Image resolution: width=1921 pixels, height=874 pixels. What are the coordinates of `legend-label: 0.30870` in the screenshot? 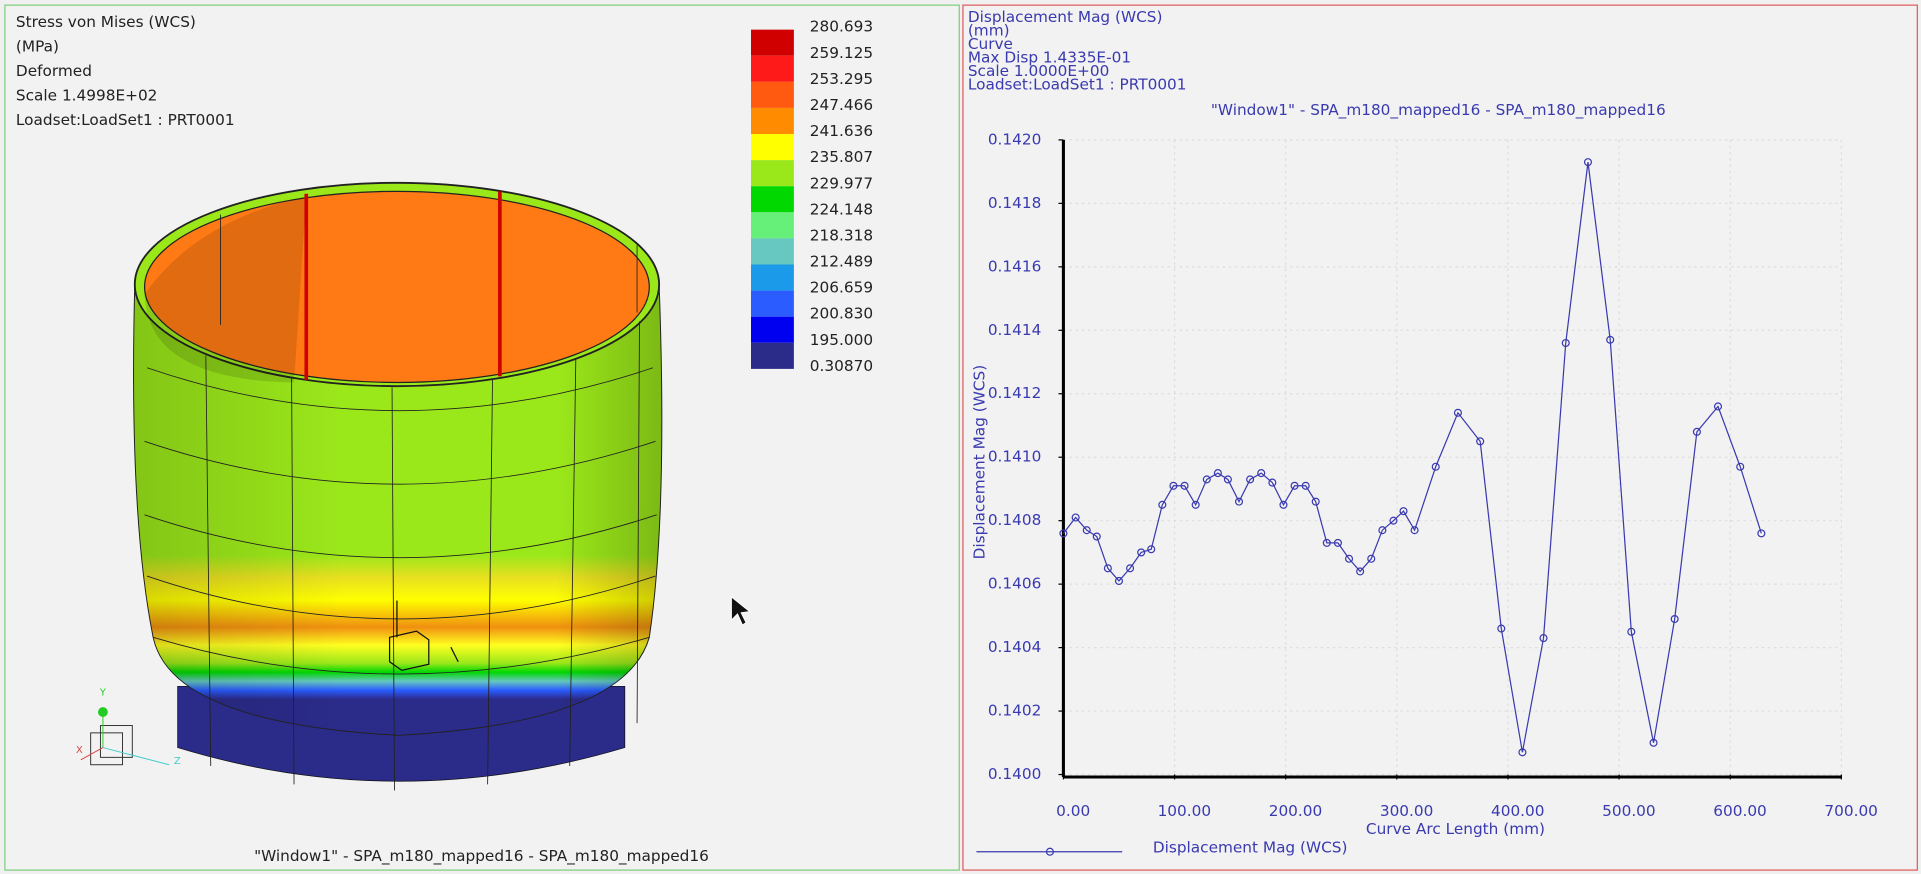 It's located at (841, 366).